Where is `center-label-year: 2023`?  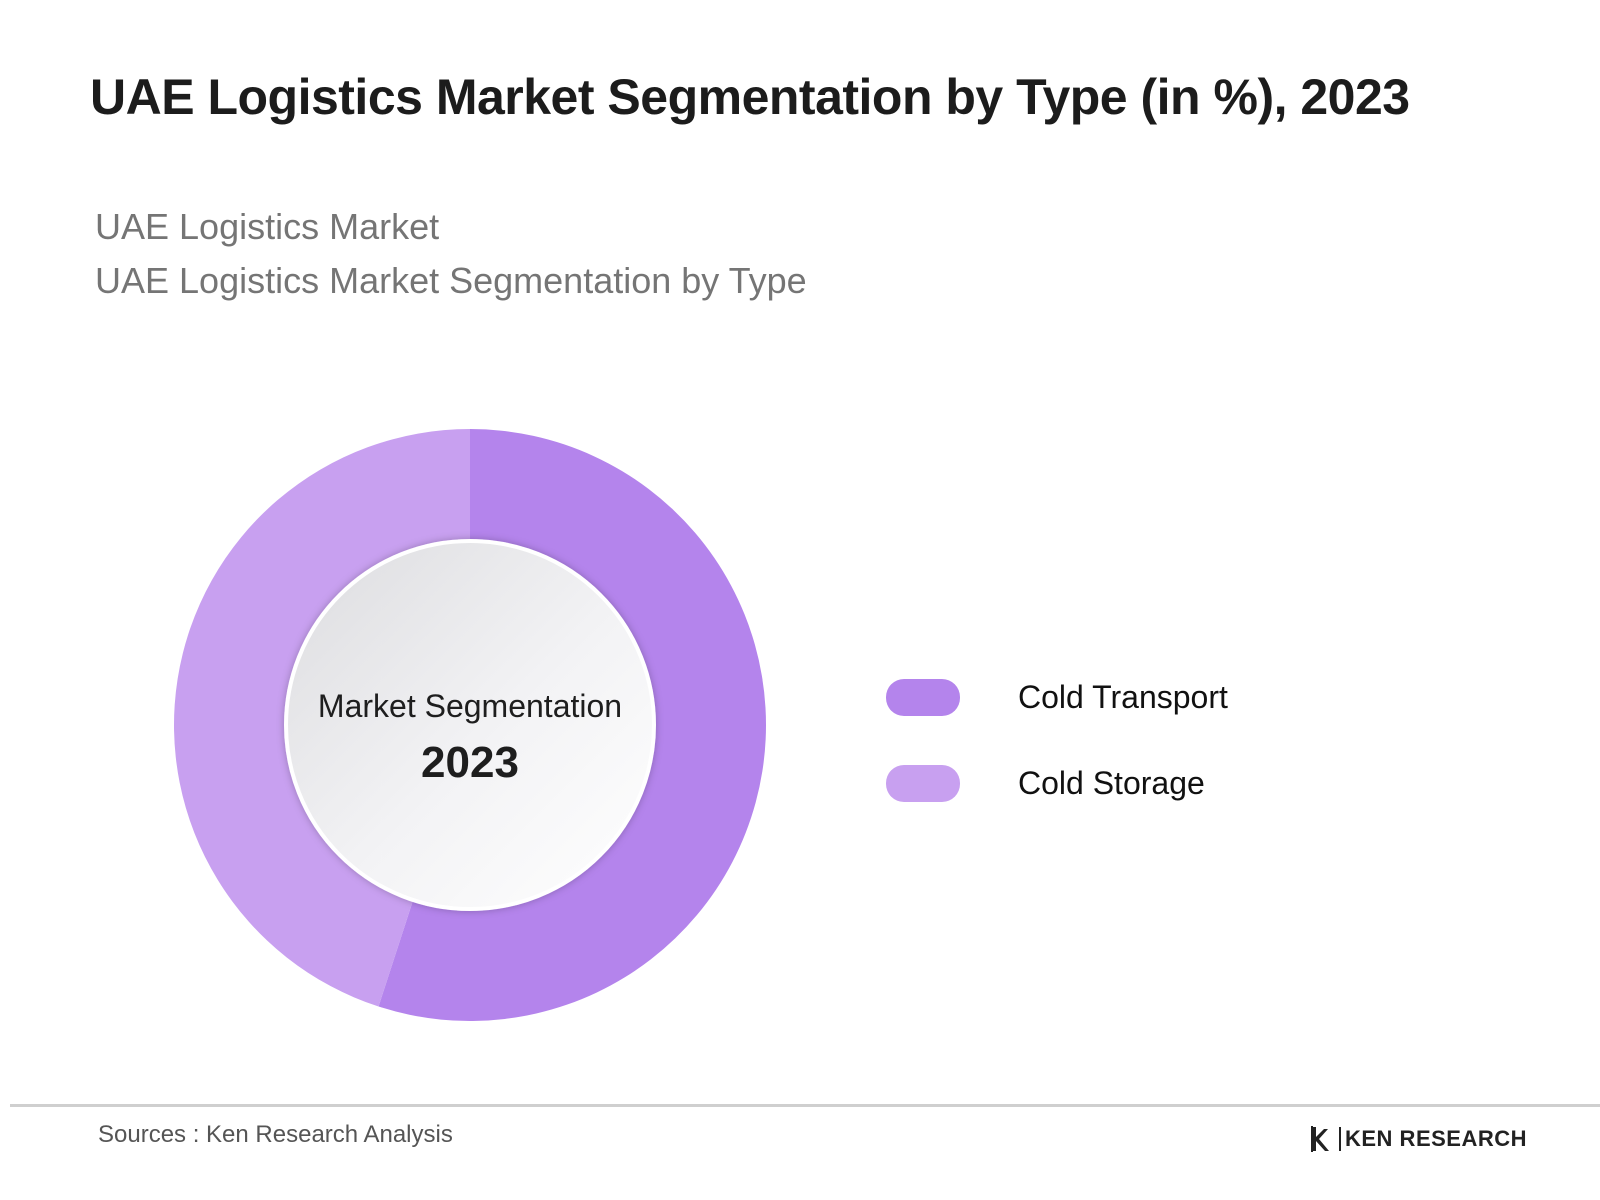 center-label-year: 2023 is located at coordinates (470, 762).